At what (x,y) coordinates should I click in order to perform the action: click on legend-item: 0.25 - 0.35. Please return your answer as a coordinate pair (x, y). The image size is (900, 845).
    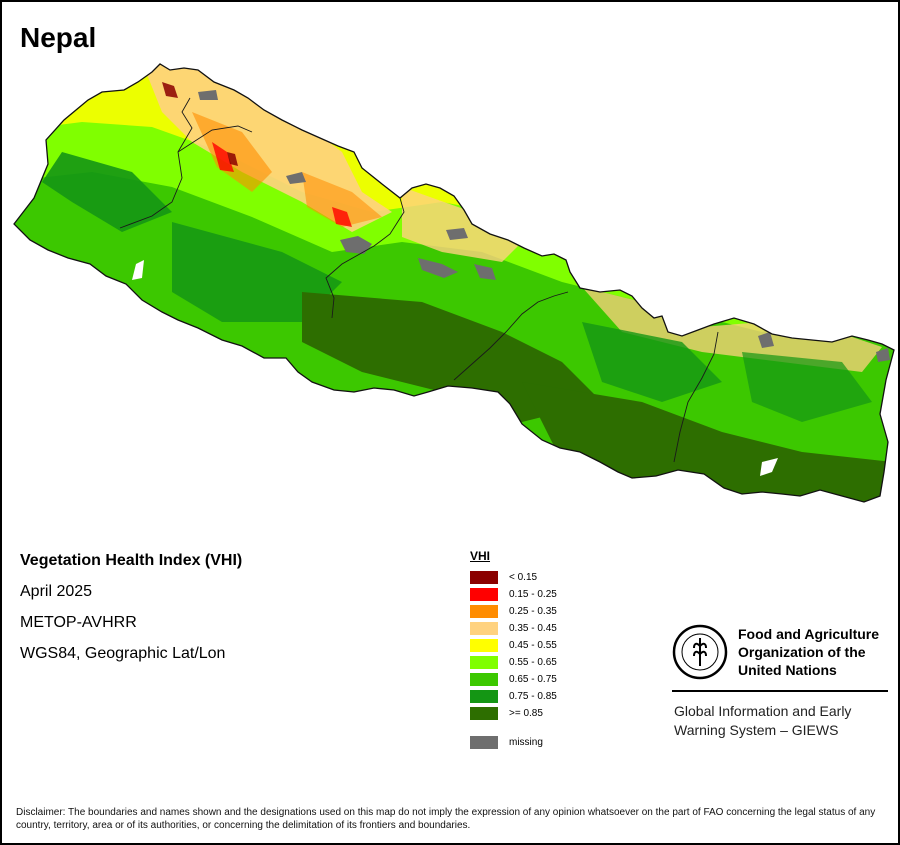
    Looking at the image, I should click on (513, 611).